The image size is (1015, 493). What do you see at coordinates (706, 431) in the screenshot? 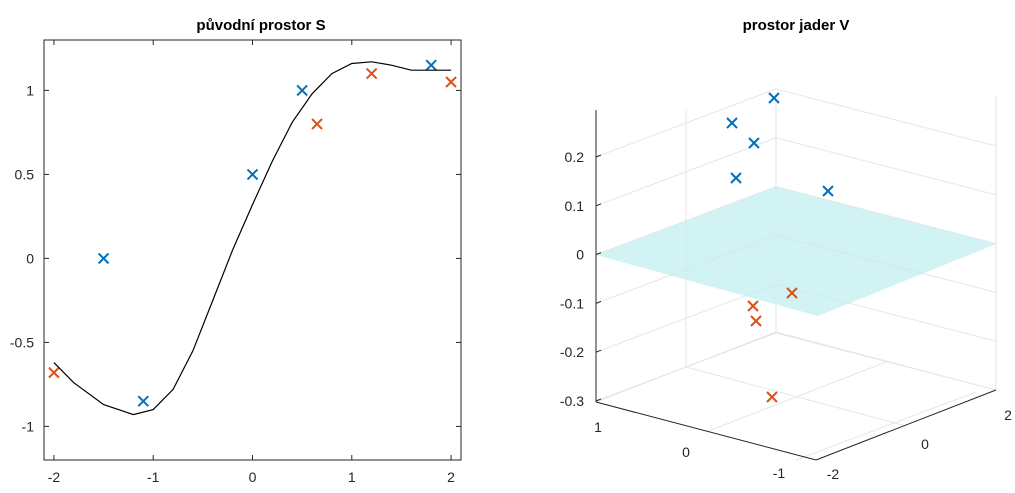
I see `y-axis-line` at bounding box center [706, 431].